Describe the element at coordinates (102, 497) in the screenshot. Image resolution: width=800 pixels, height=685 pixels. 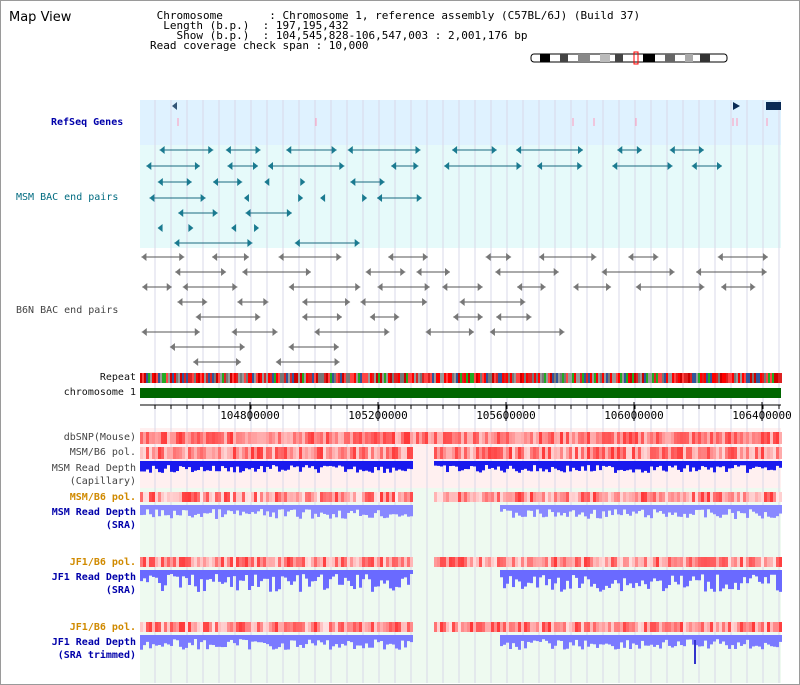
I see `msmb6-pol-sra-label: MSM/B6 pol.` at that location.